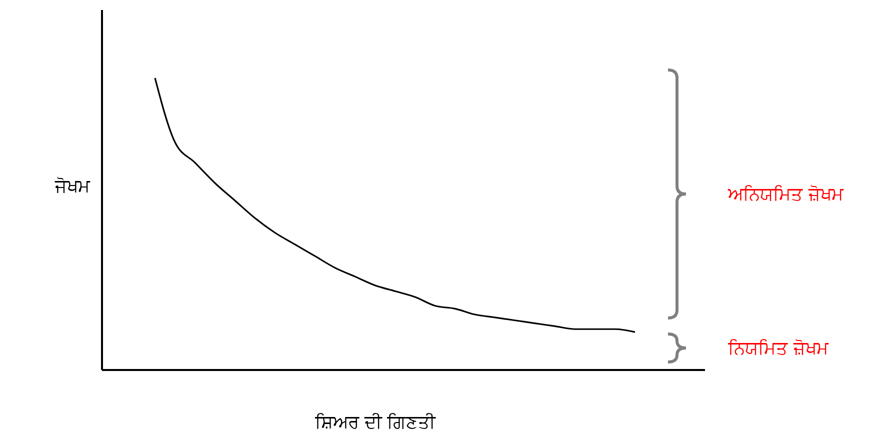  What do you see at coordinates (72, 186) in the screenshot?
I see `y-axis-title: ਜੋਖਮ` at bounding box center [72, 186].